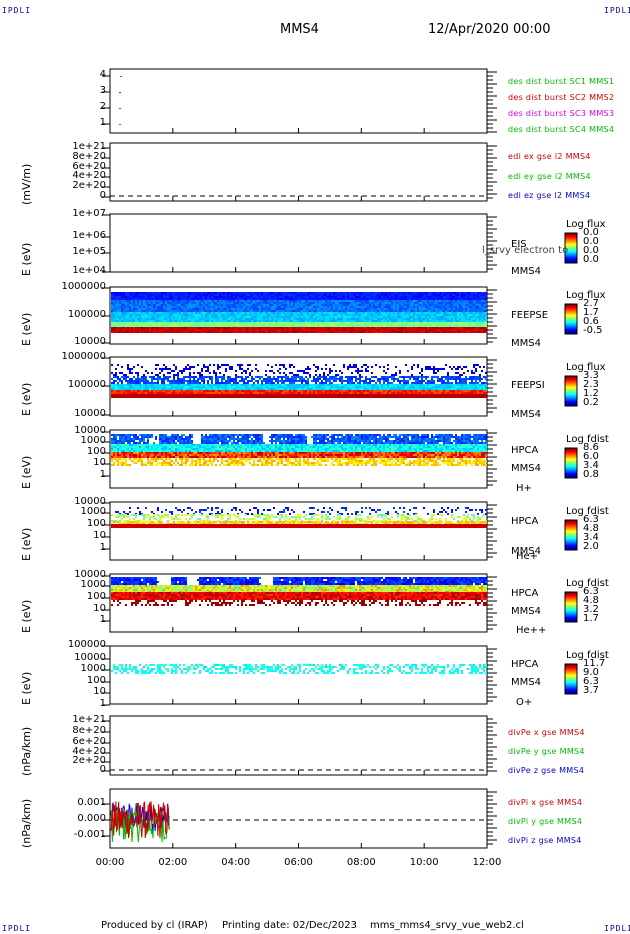 The height and width of the screenshot is (934, 630). What do you see at coordinates (525, 250) in the screenshot?
I see `panel-overlay-text: l_srvy electron to` at bounding box center [525, 250].